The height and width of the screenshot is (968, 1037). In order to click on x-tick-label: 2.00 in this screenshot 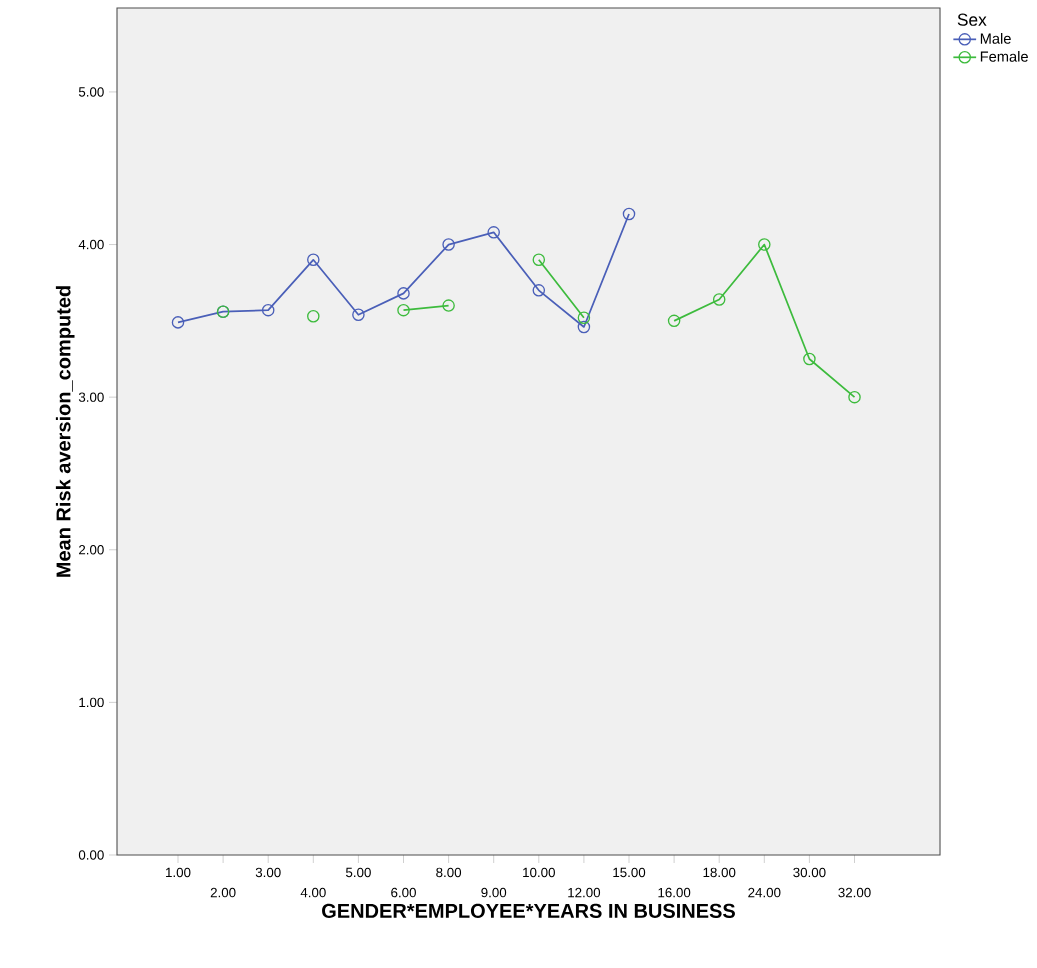, I will do `click(223, 892)`.